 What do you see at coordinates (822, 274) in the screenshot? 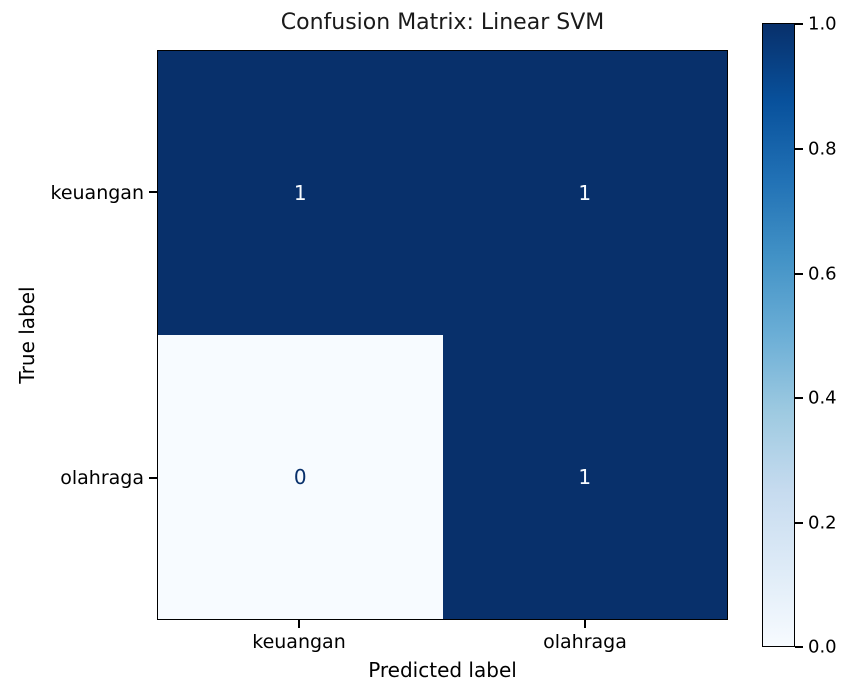
I see `colorbar-tick-label: 0.6` at bounding box center [822, 274].